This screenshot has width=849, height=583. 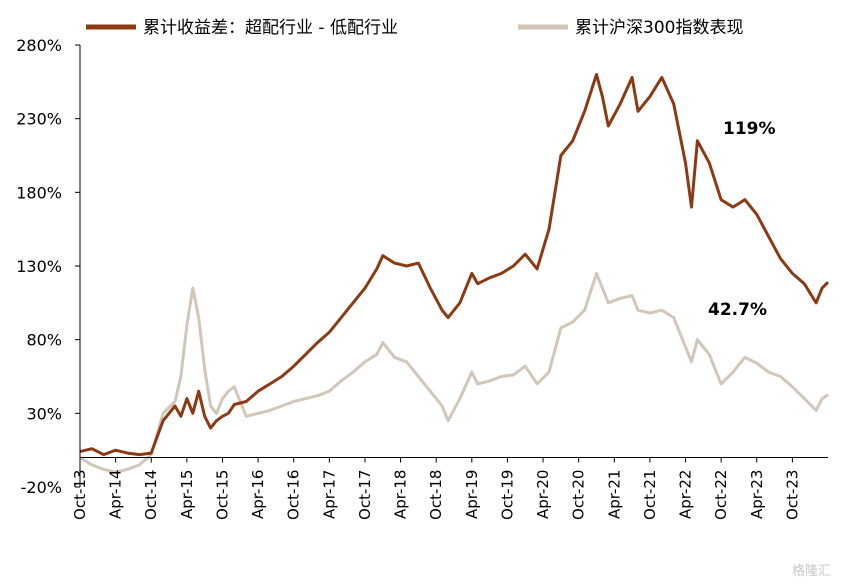 I want to click on watermark-logo: 格隆汇, so click(x=811, y=571).